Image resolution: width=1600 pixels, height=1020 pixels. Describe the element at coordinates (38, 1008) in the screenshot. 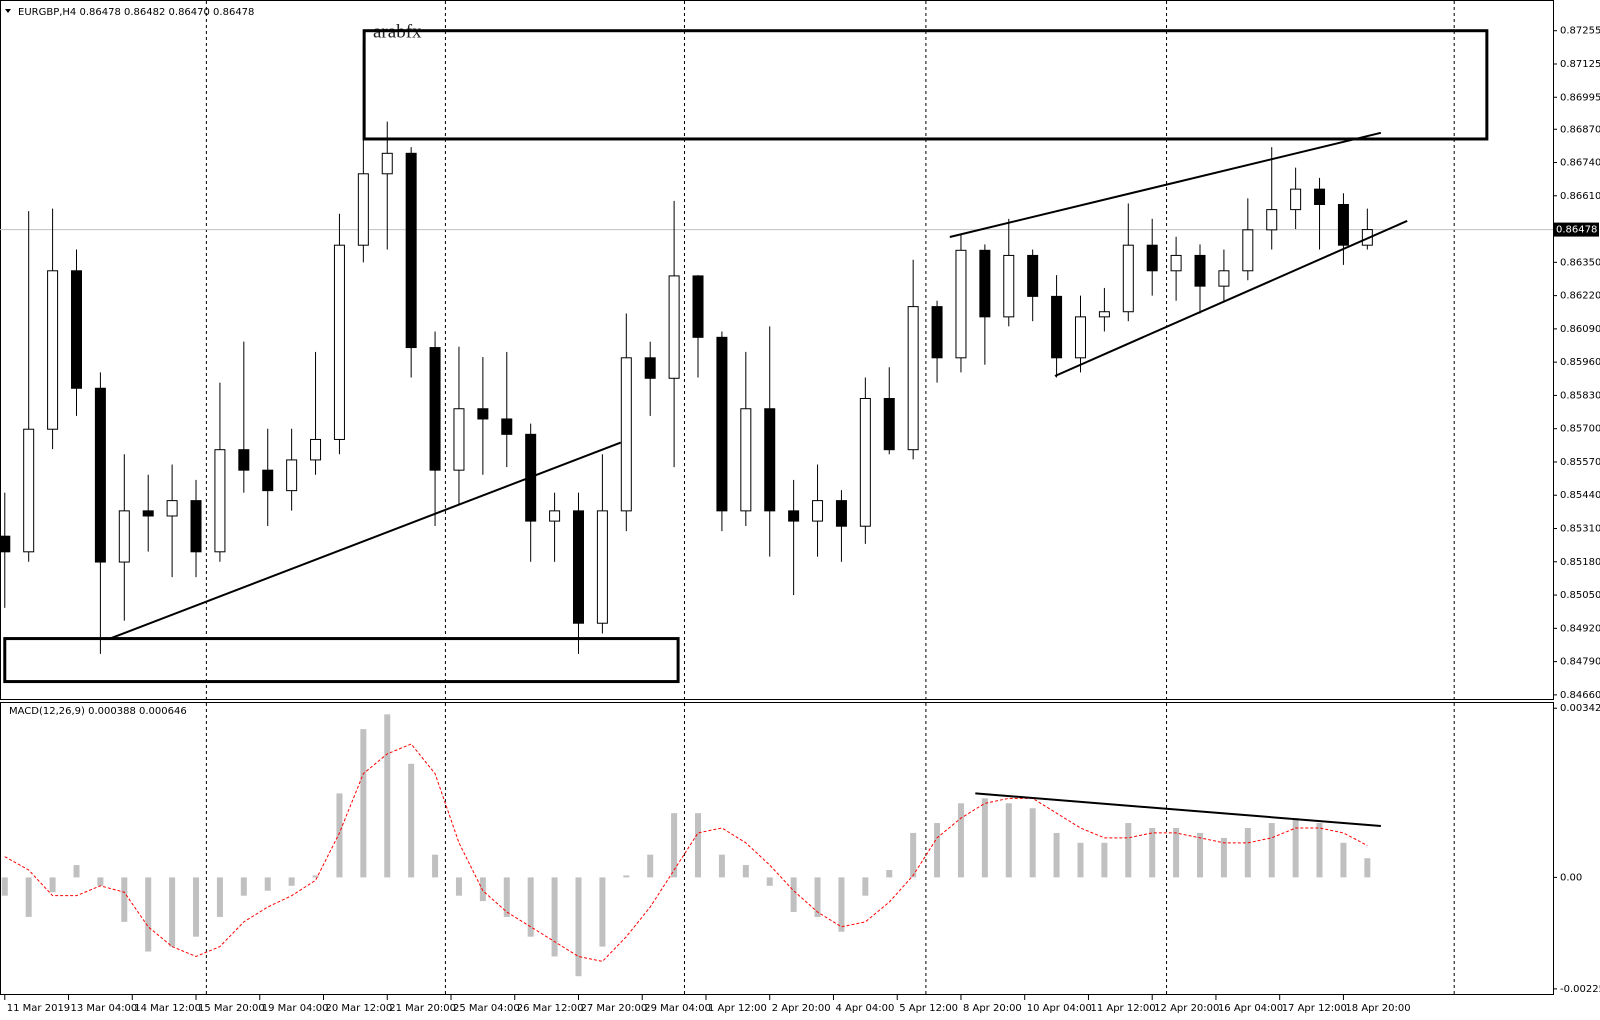

I see `x-tick-label: 11 Mar 2019` at that location.